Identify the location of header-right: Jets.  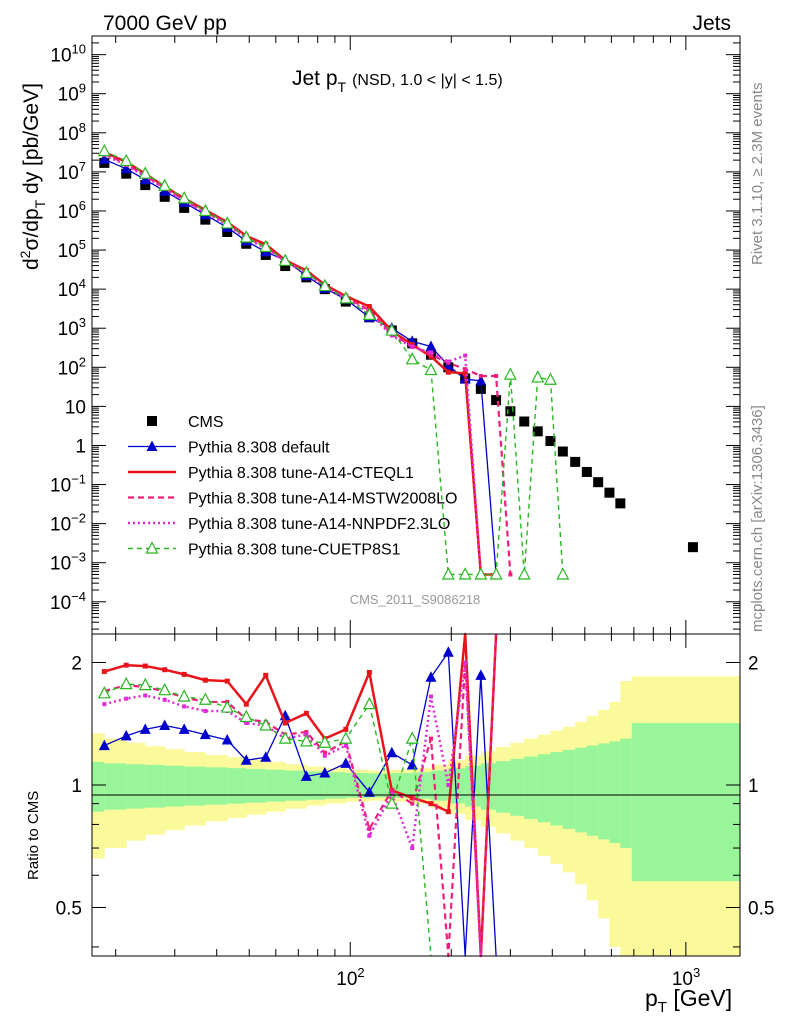
(711, 23).